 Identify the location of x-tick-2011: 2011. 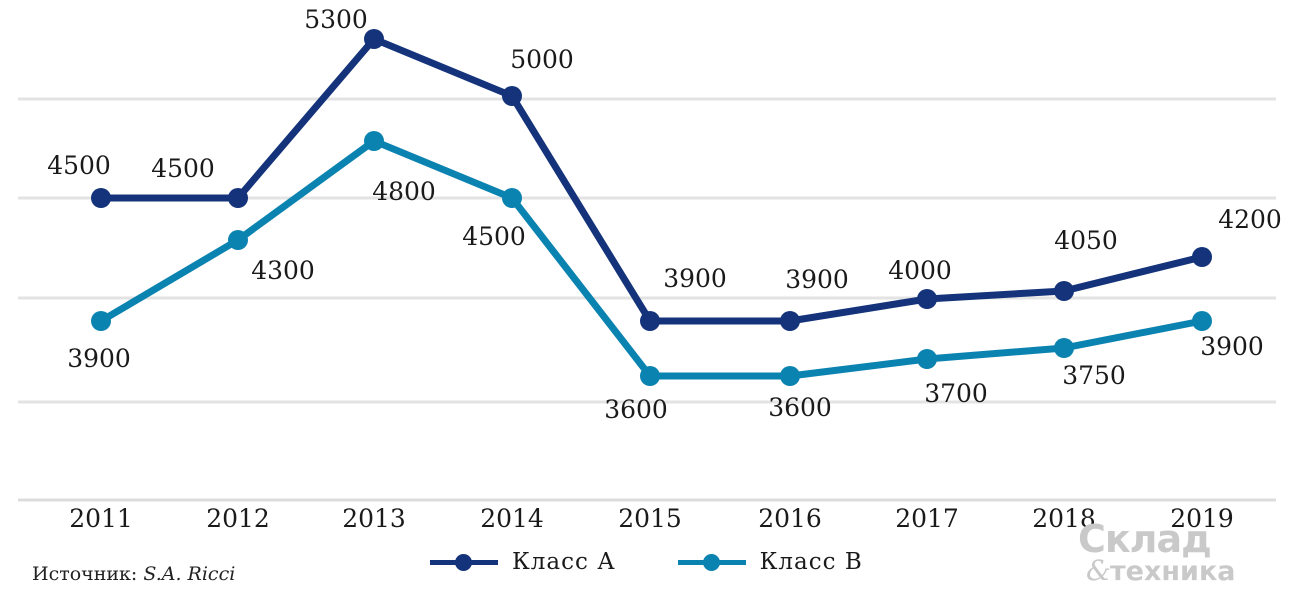
(101, 518).